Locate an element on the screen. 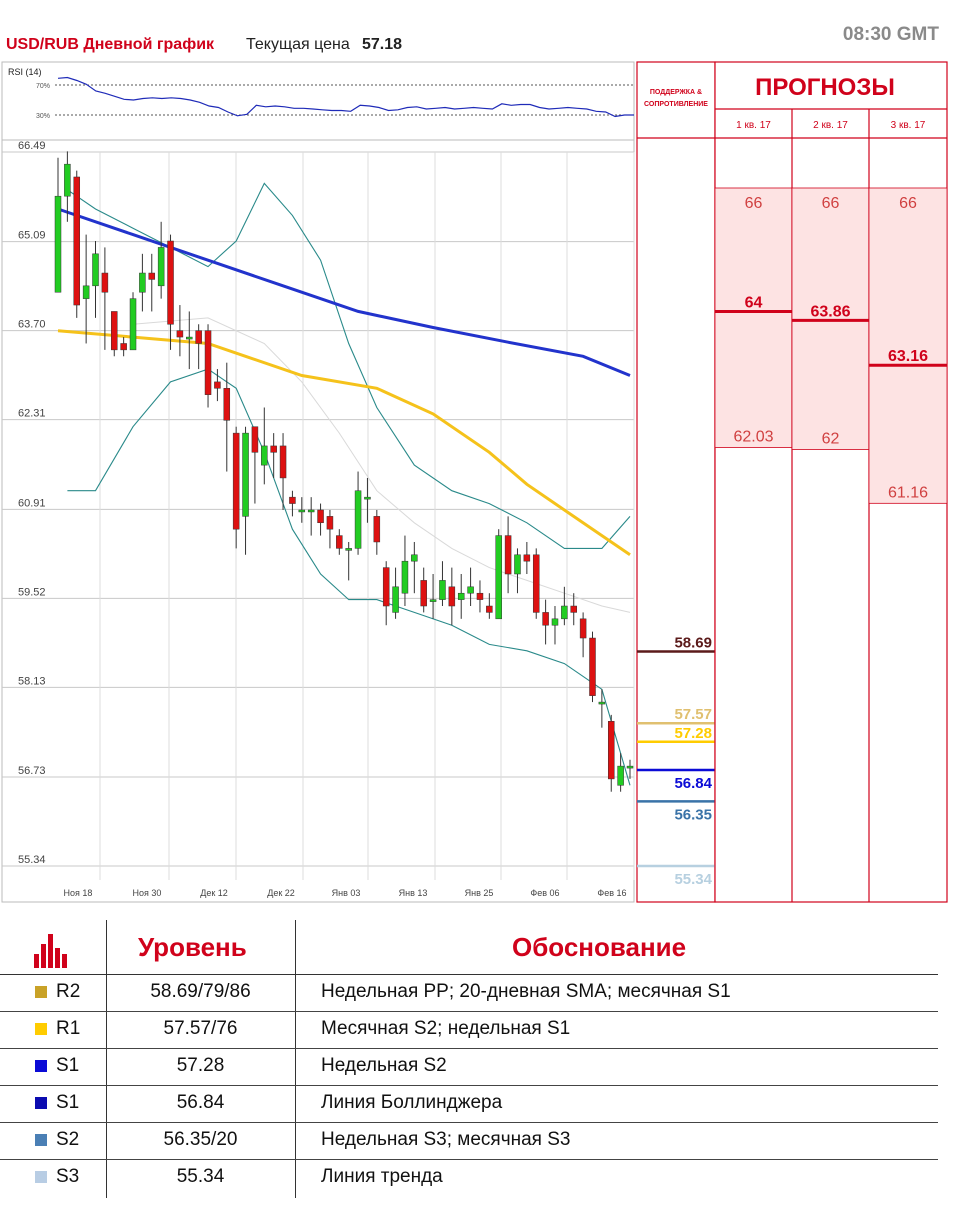 This screenshot has width=965, height=1219. x-tick-label: Янв 03 is located at coordinates (346, 893).